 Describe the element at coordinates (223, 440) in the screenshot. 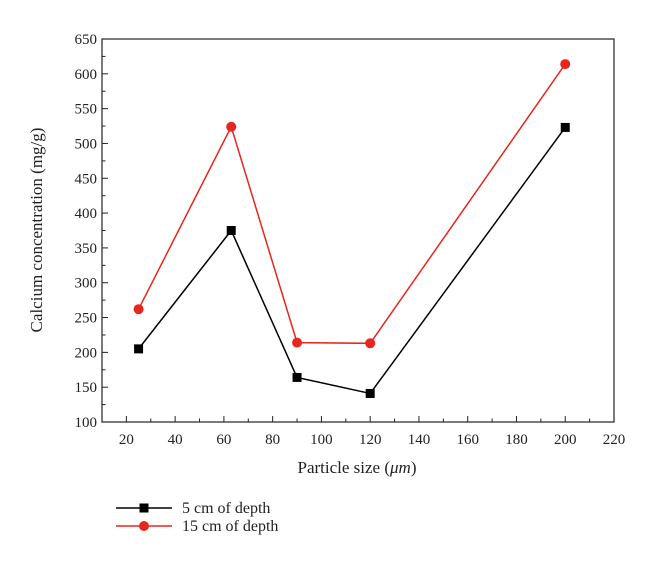

I see `x-tick-label: 60` at that location.